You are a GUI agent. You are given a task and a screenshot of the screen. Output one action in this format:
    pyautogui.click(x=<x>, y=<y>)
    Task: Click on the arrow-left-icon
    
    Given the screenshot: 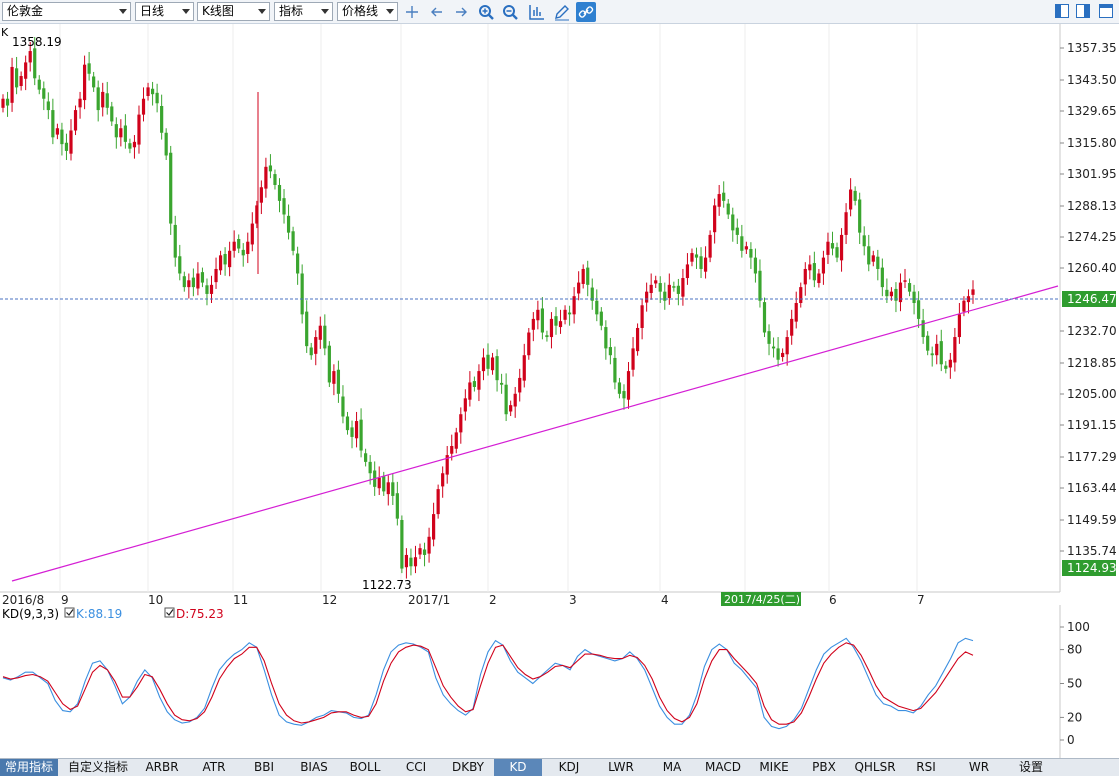 What is the action you would take?
    pyautogui.click(x=437, y=12)
    